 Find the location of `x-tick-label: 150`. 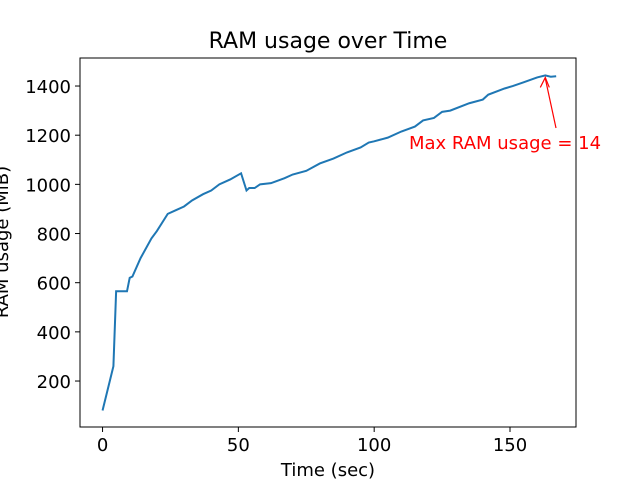

x-tick-label: 150 is located at coordinates (510, 445).